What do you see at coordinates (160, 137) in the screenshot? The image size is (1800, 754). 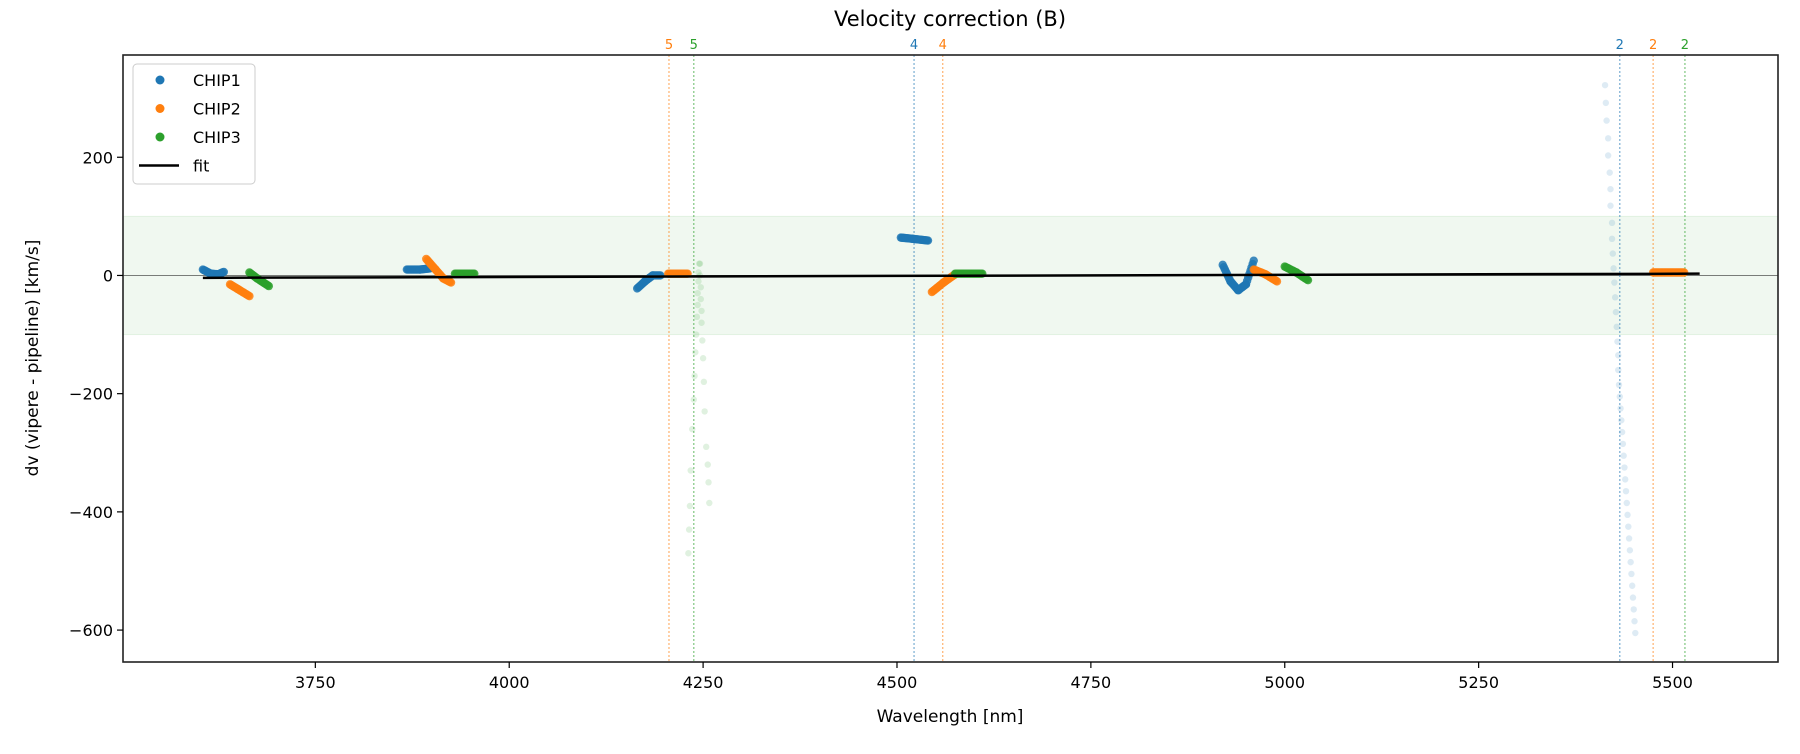 I see `legend-marker-chip3` at bounding box center [160, 137].